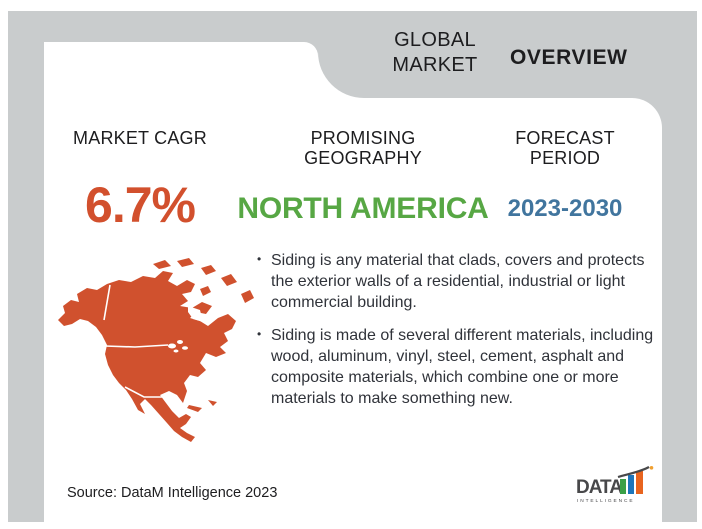 This screenshot has width=702, height=529. Describe the element at coordinates (156, 350) in the screenshot. I see `north-america-map-icon` at that location.